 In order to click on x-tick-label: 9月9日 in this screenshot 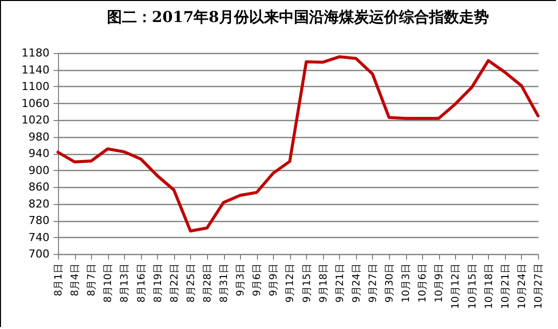, I will do `click(274, 280)`.